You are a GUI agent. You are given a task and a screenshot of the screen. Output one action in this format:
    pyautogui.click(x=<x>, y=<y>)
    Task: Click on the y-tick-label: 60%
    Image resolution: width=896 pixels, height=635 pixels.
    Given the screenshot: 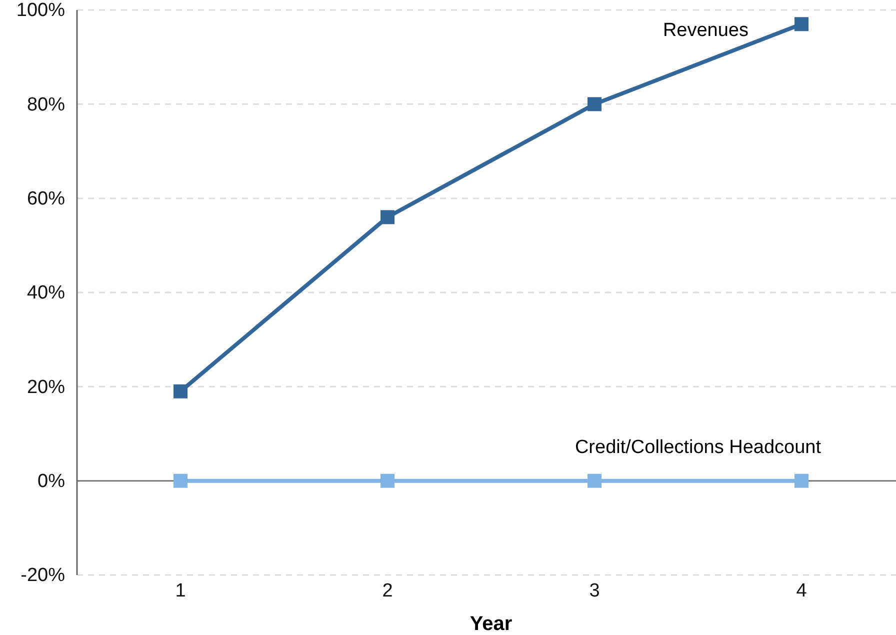 What is the action you would take?
    pyautogui.click(x=46, y=199)
    